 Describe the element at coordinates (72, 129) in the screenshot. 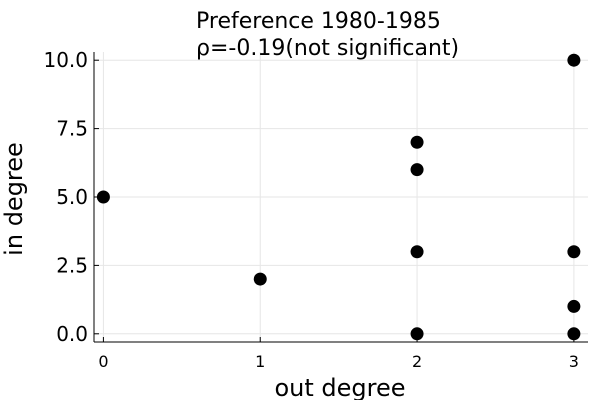

I see `y-tick-label: 7.5` at that location.